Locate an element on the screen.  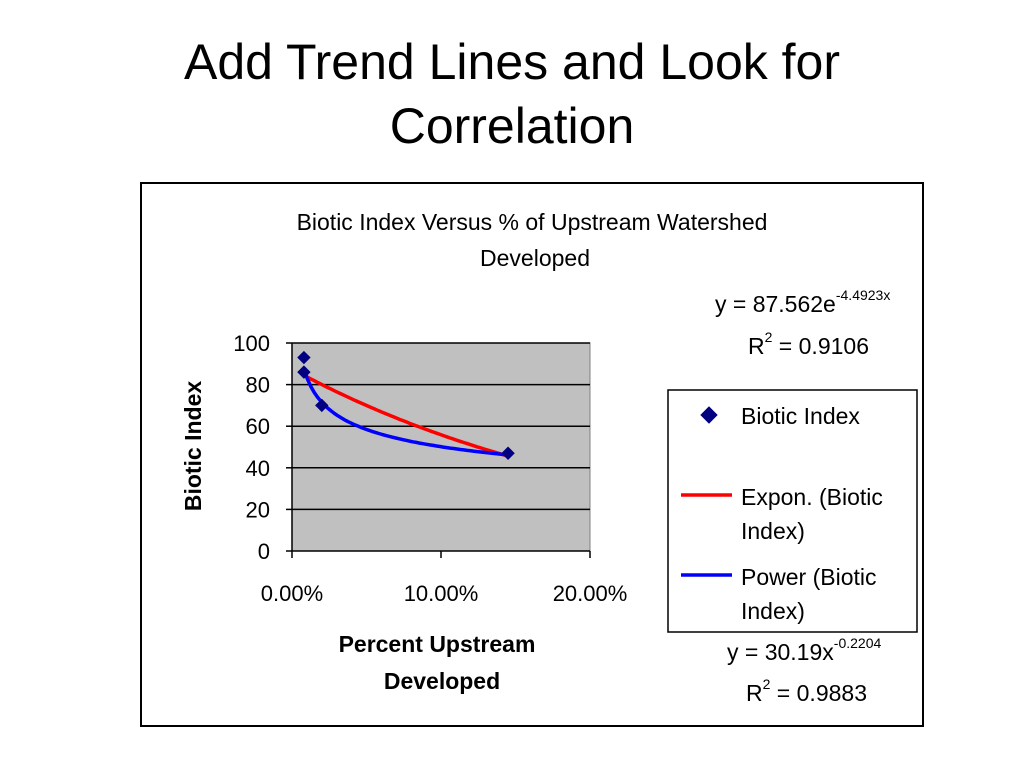
trendline-exponential is located at coordinates (406, 415).